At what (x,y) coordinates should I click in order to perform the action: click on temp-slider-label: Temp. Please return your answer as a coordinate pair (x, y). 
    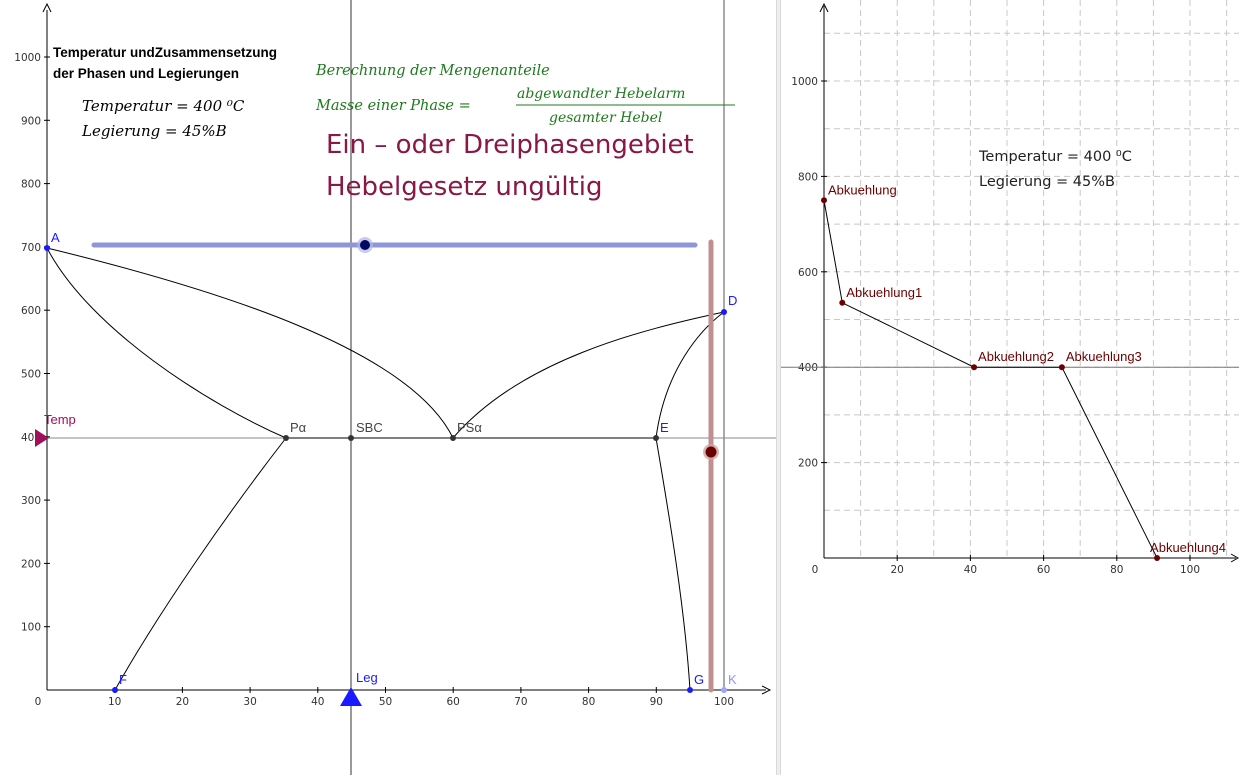
    Looking at the image, I should click on (60, 419).